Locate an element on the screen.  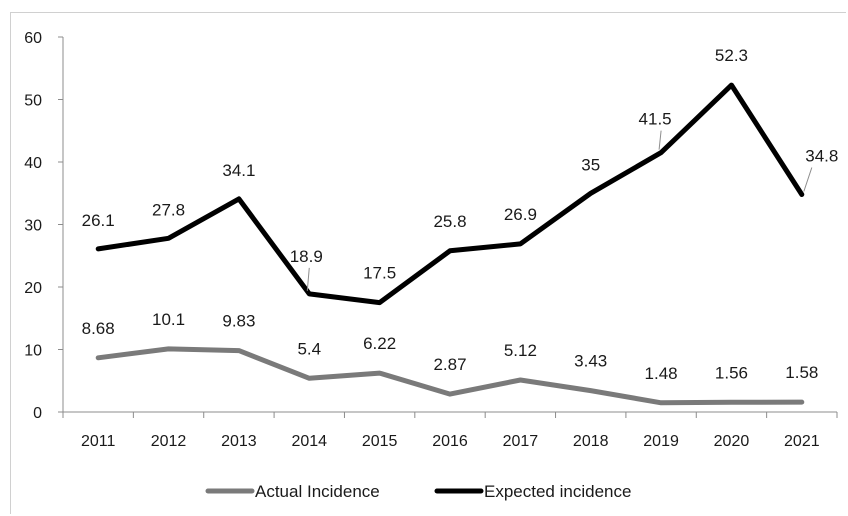
actual-data-label: 6.22 is located at coordinates (379, 343).